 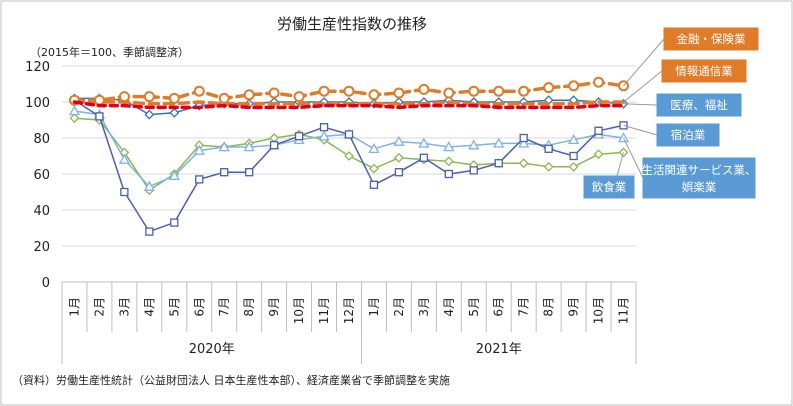 What do you see at coordinates (41, 247) in the screenshot?
I see `y-tick-label: 20` at bounding box center [41, 247].